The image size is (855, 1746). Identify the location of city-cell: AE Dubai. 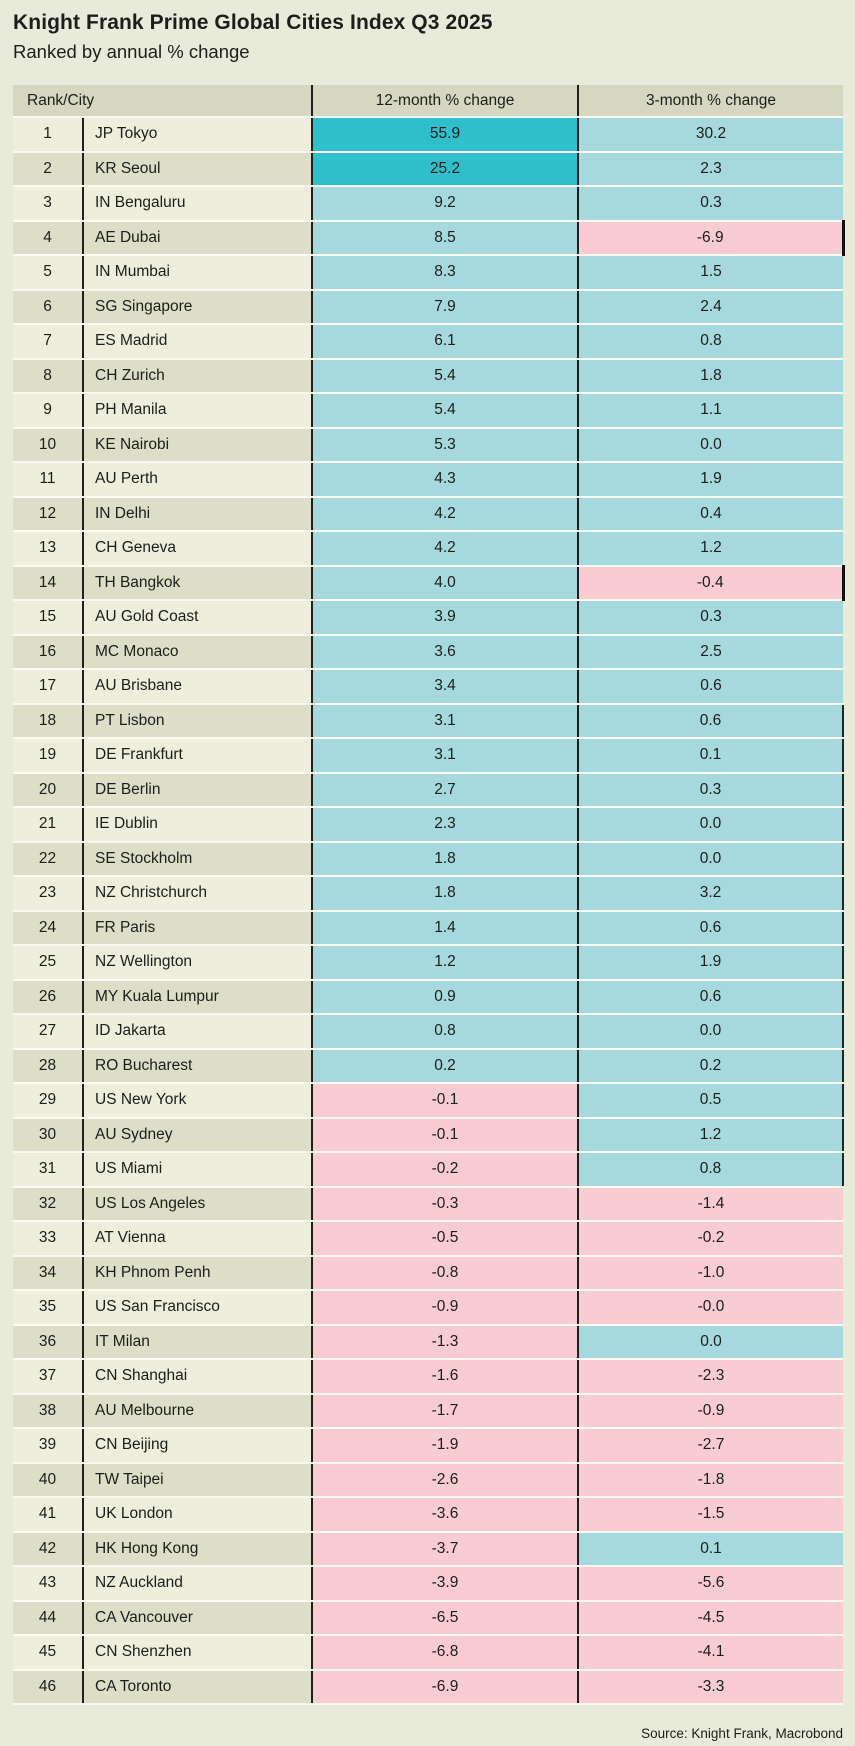
(197, 238).